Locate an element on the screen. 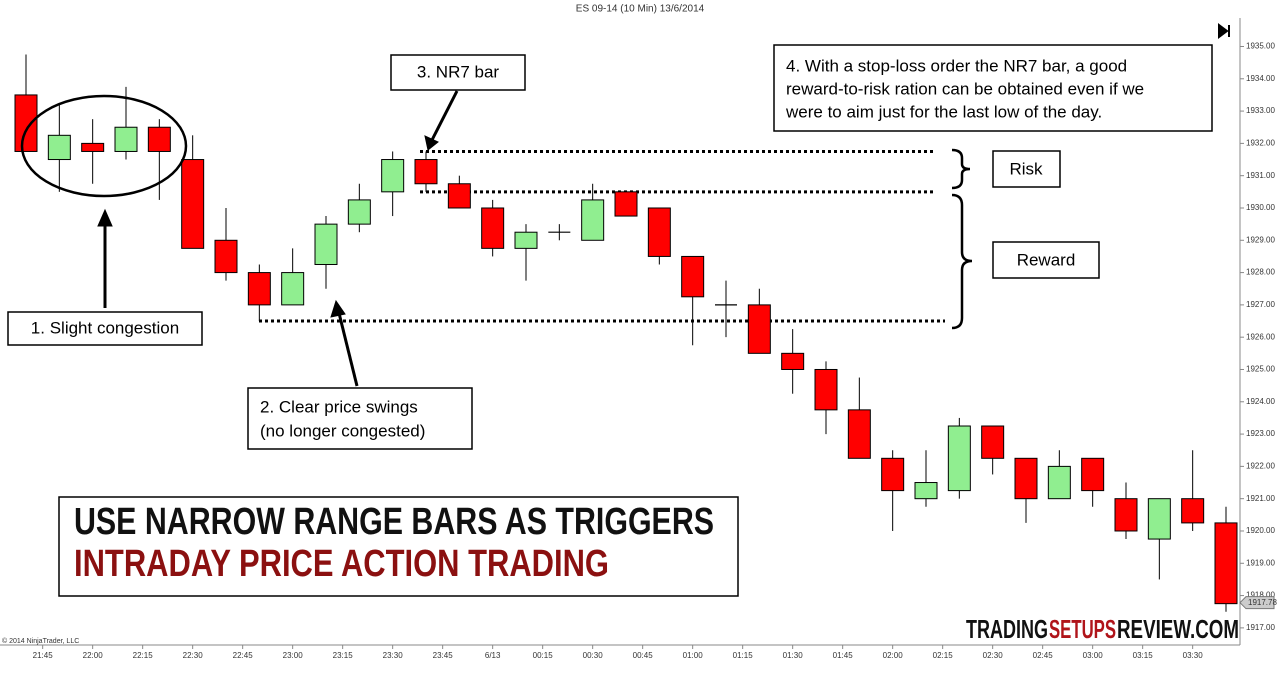 This screenshot has height=677, width=1280. congestion-ellipse is located at coordinates (104, 146).